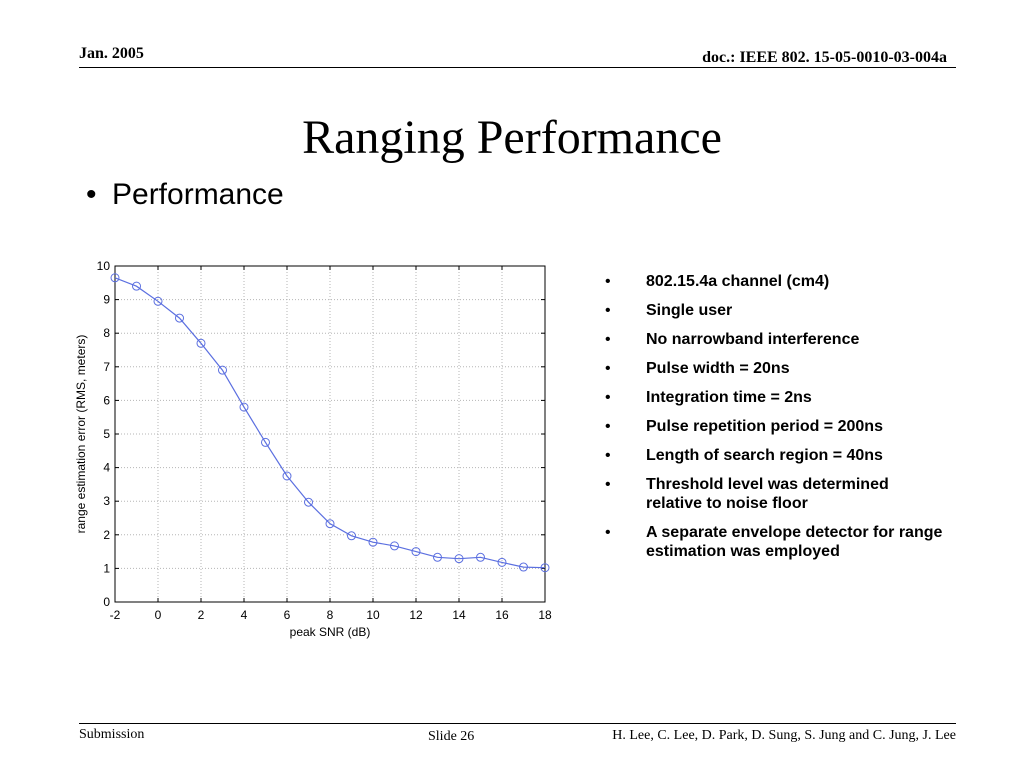  I want to click on header-divider, so click(517, 67).